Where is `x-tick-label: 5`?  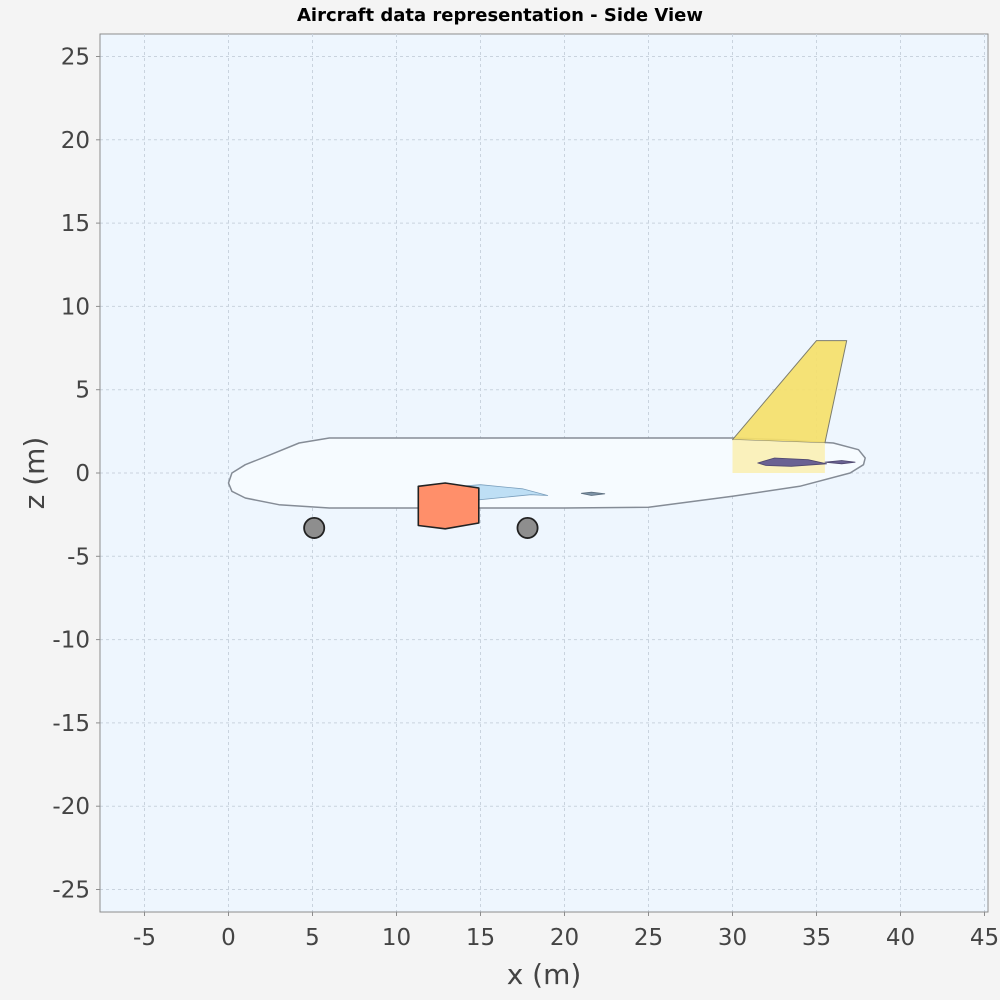 x-tick-label: 5 is located at coordinates (312, 938).